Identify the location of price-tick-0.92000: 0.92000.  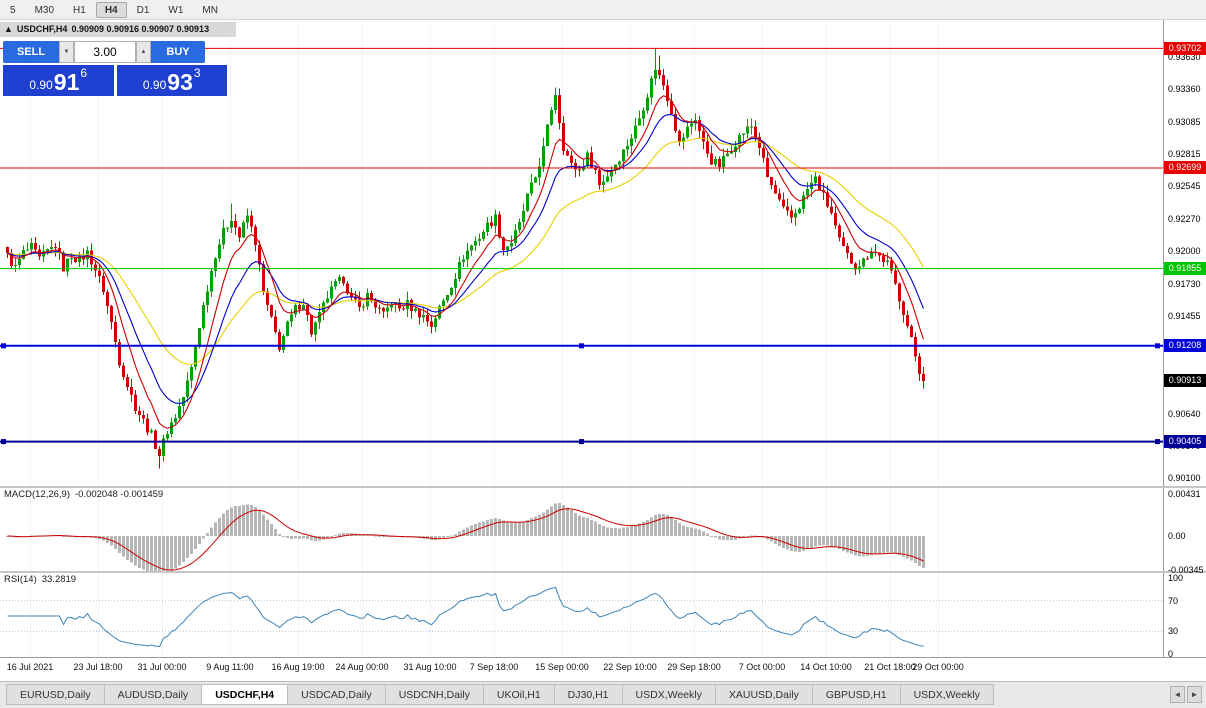
(1184, 251).